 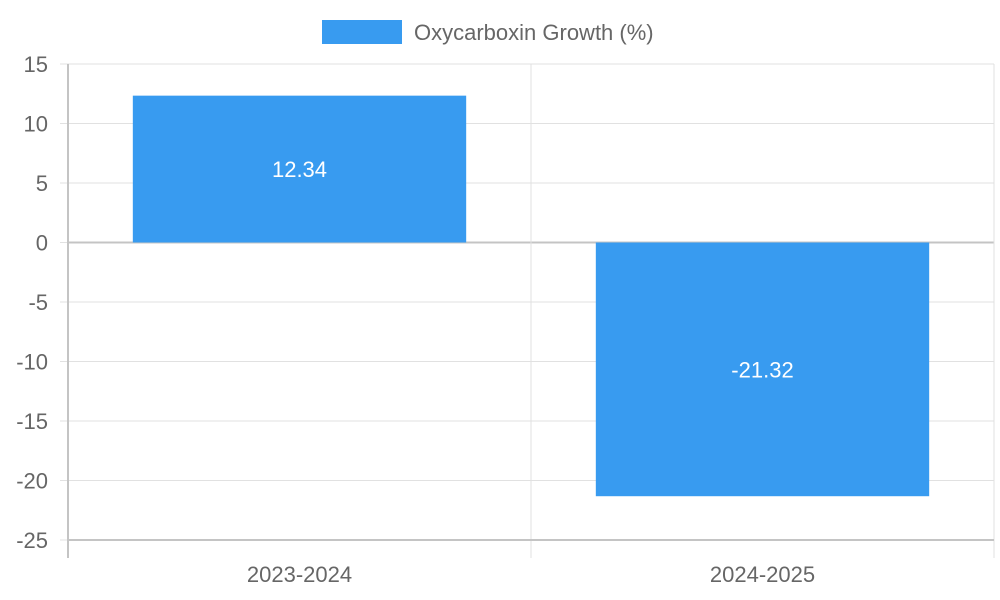 I want to click on bar-2024-2025, so click(x=762, y=369).